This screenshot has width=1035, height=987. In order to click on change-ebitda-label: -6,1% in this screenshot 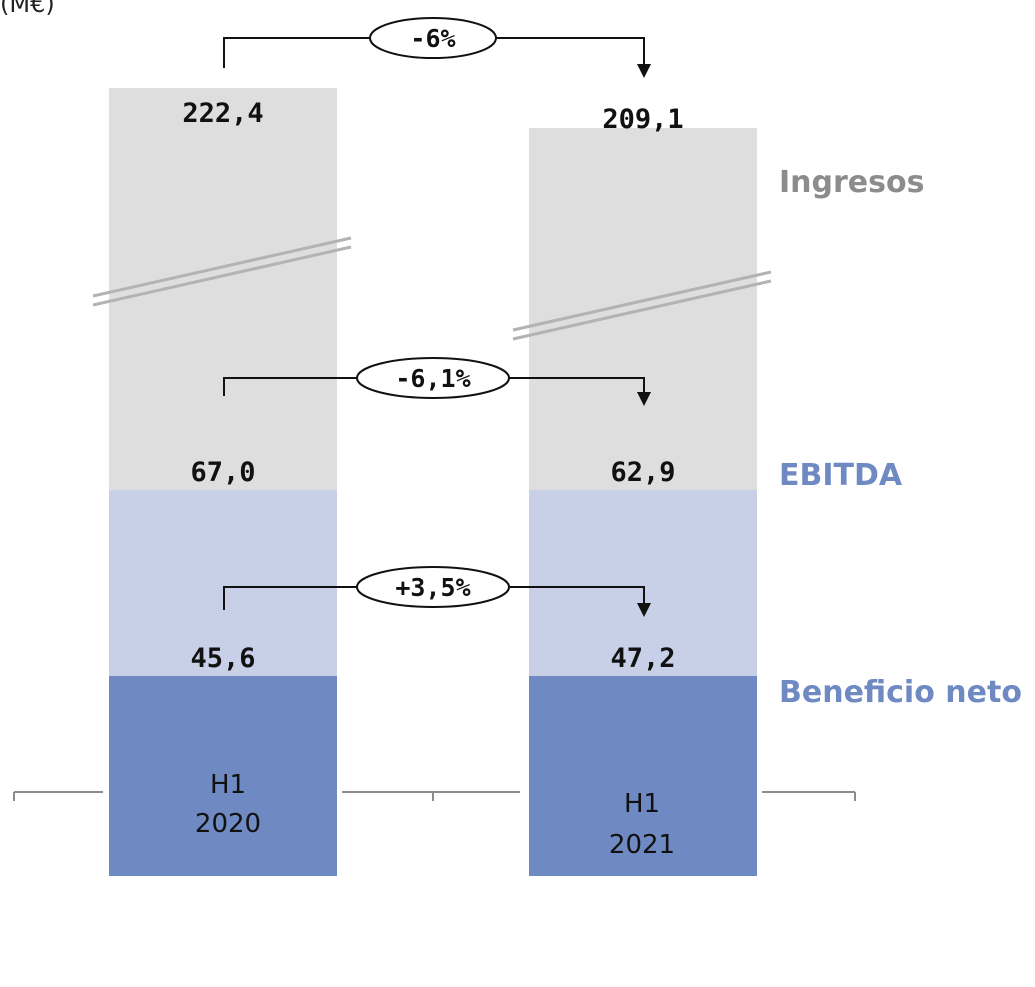, I will do `click(432, 378)`.